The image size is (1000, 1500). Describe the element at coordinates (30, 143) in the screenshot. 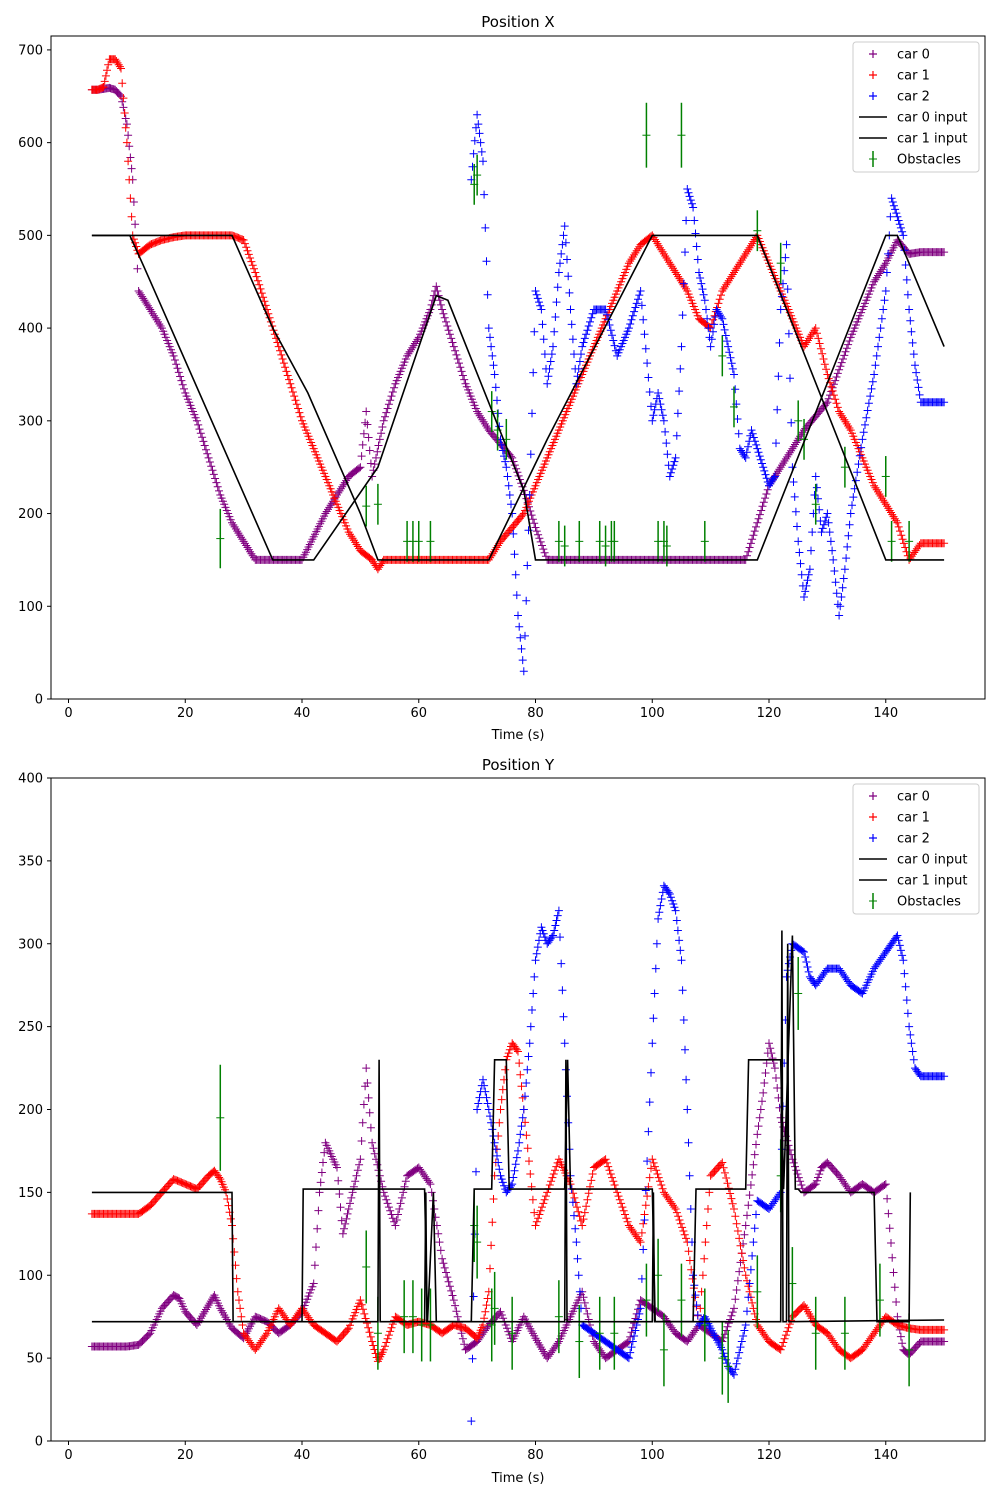

I see `y-tick-label: 600` at that location.